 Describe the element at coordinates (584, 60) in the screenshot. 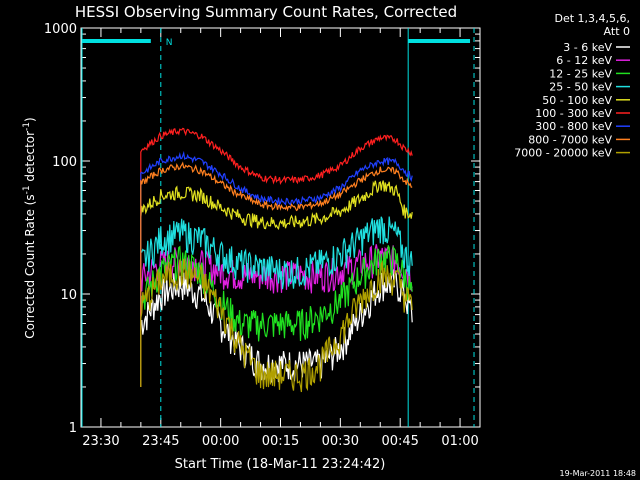

I see `legend-entry-label: 6 - 12 keV` at that location.